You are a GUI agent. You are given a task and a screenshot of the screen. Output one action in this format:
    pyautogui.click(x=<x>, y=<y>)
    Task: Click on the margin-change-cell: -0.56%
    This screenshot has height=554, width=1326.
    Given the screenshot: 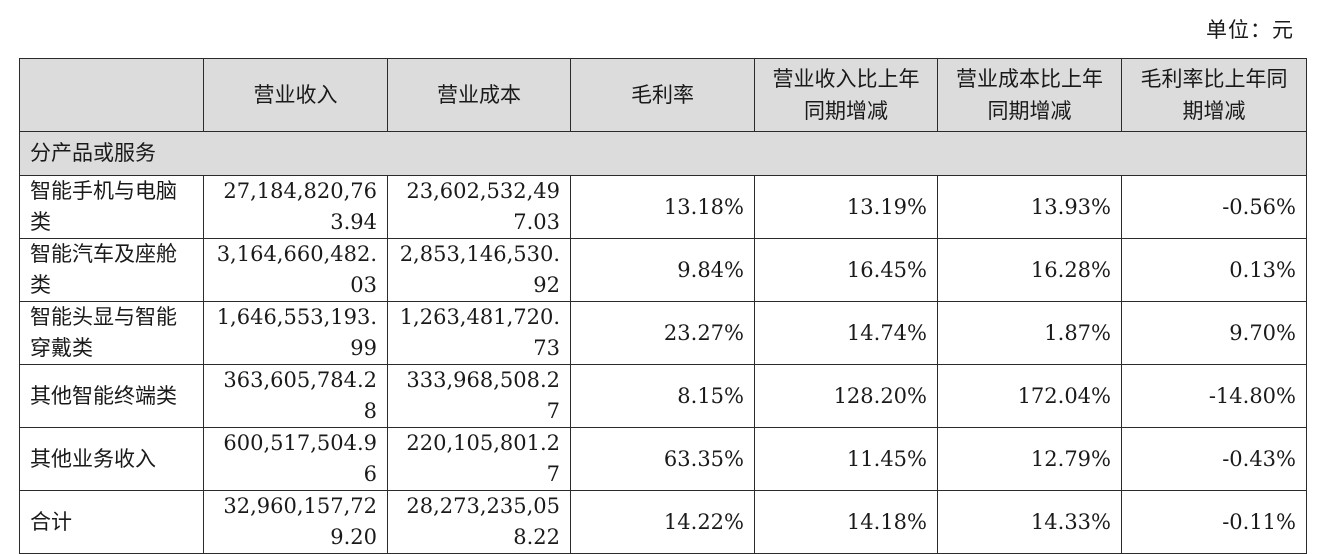 What is the action you would take?
    pyautogui.click(x=1214, y=207)
    